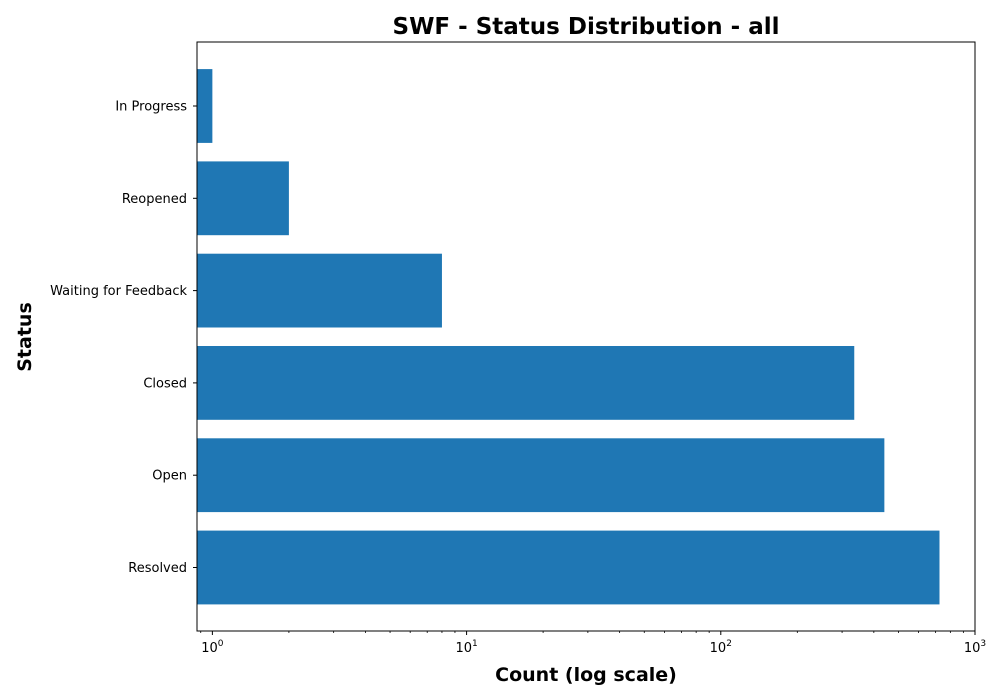 The image size is (1000, 700). I want to click on y-tick-label: Waiting for Feedback, so click(118, 291).